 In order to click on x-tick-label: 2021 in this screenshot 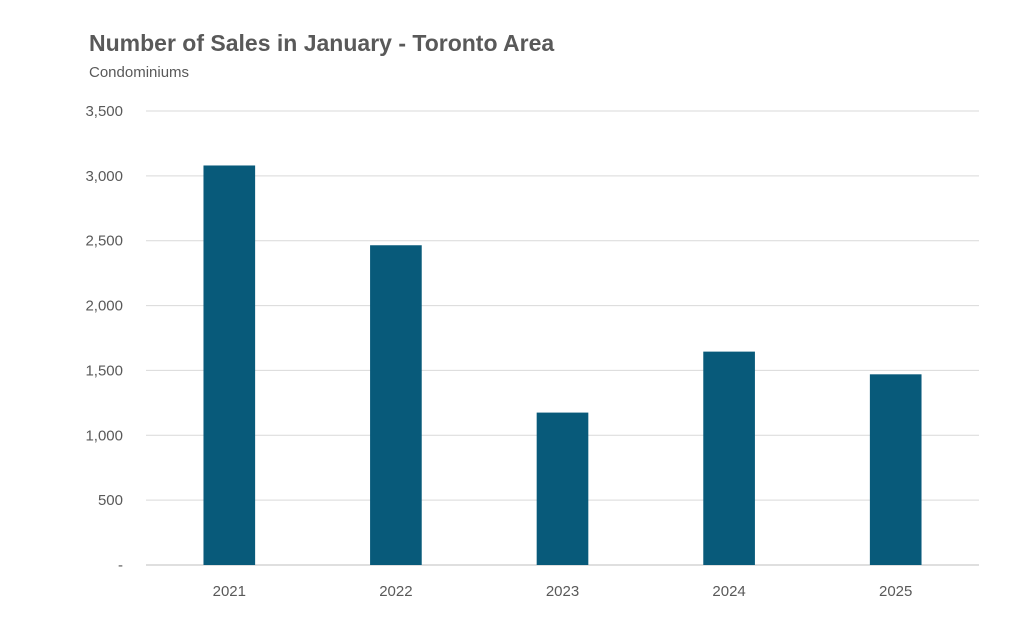, I will do `click(229, 591)`.